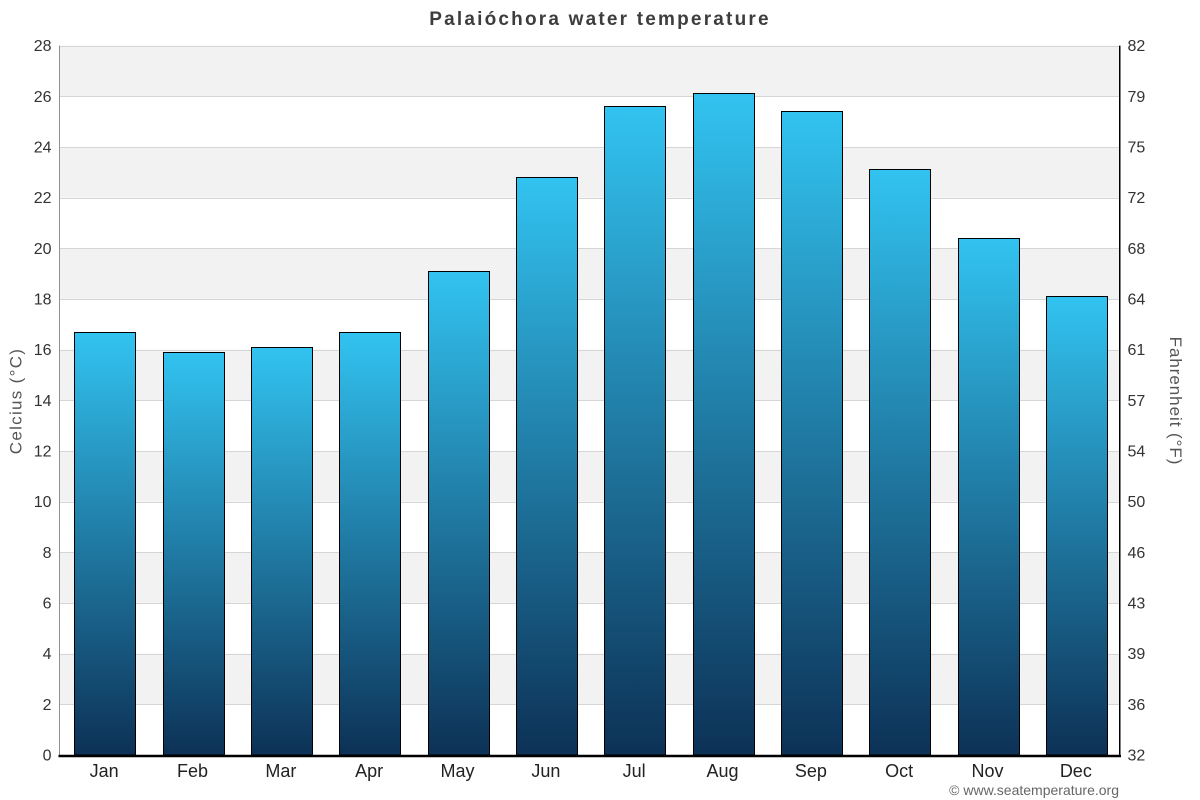  I want to click on svg-text: 68, so click(1137, 249).